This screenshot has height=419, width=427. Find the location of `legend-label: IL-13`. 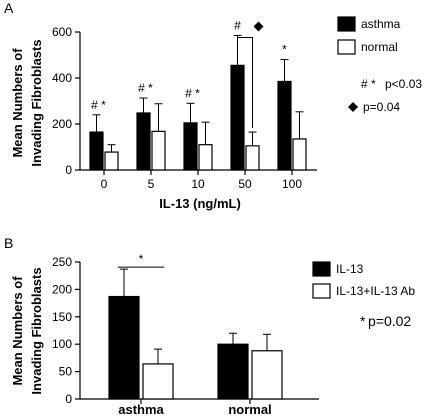

legend-label: IL-13 is located at coordinates (350, 269).